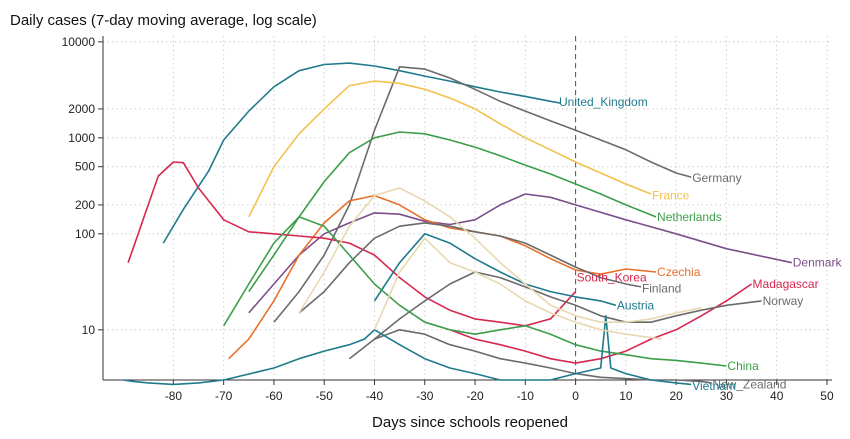 This screenshot has width=850, height=439. What do you see at coordinates (743, 366) in the screenshot?
I see `series-label-china: China` at bounding box center [743, 366].